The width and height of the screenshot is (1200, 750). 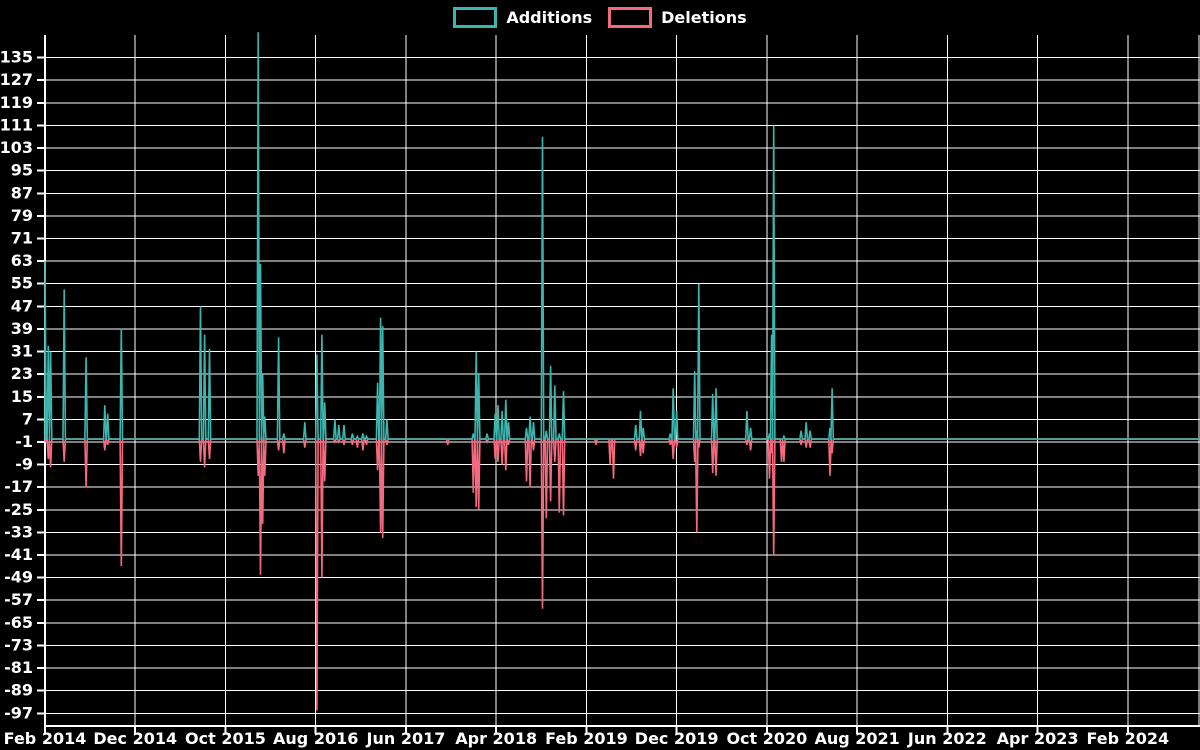 I want to click on y-tick-label: 103, so click(x=16, y=147).